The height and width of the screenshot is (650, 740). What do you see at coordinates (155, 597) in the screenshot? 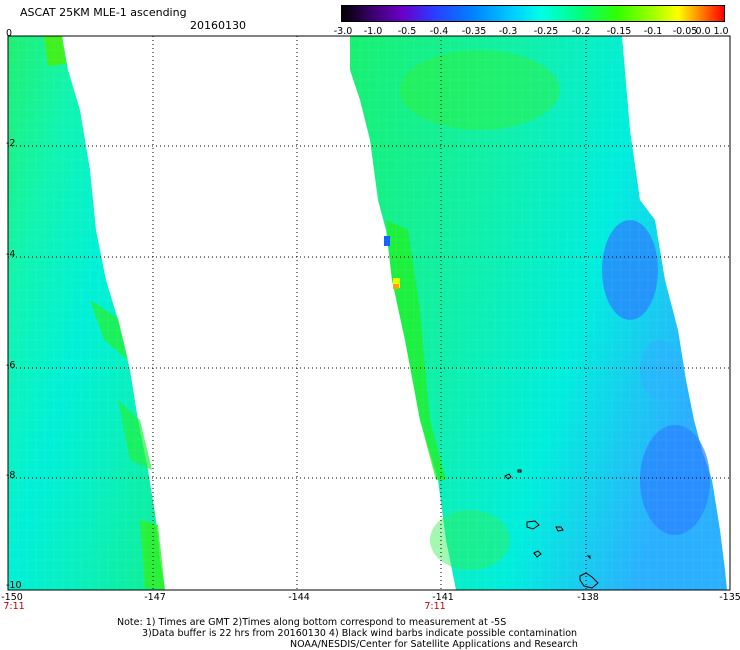
I see `x-tick-label: -147` at bounding box center [155, 597].